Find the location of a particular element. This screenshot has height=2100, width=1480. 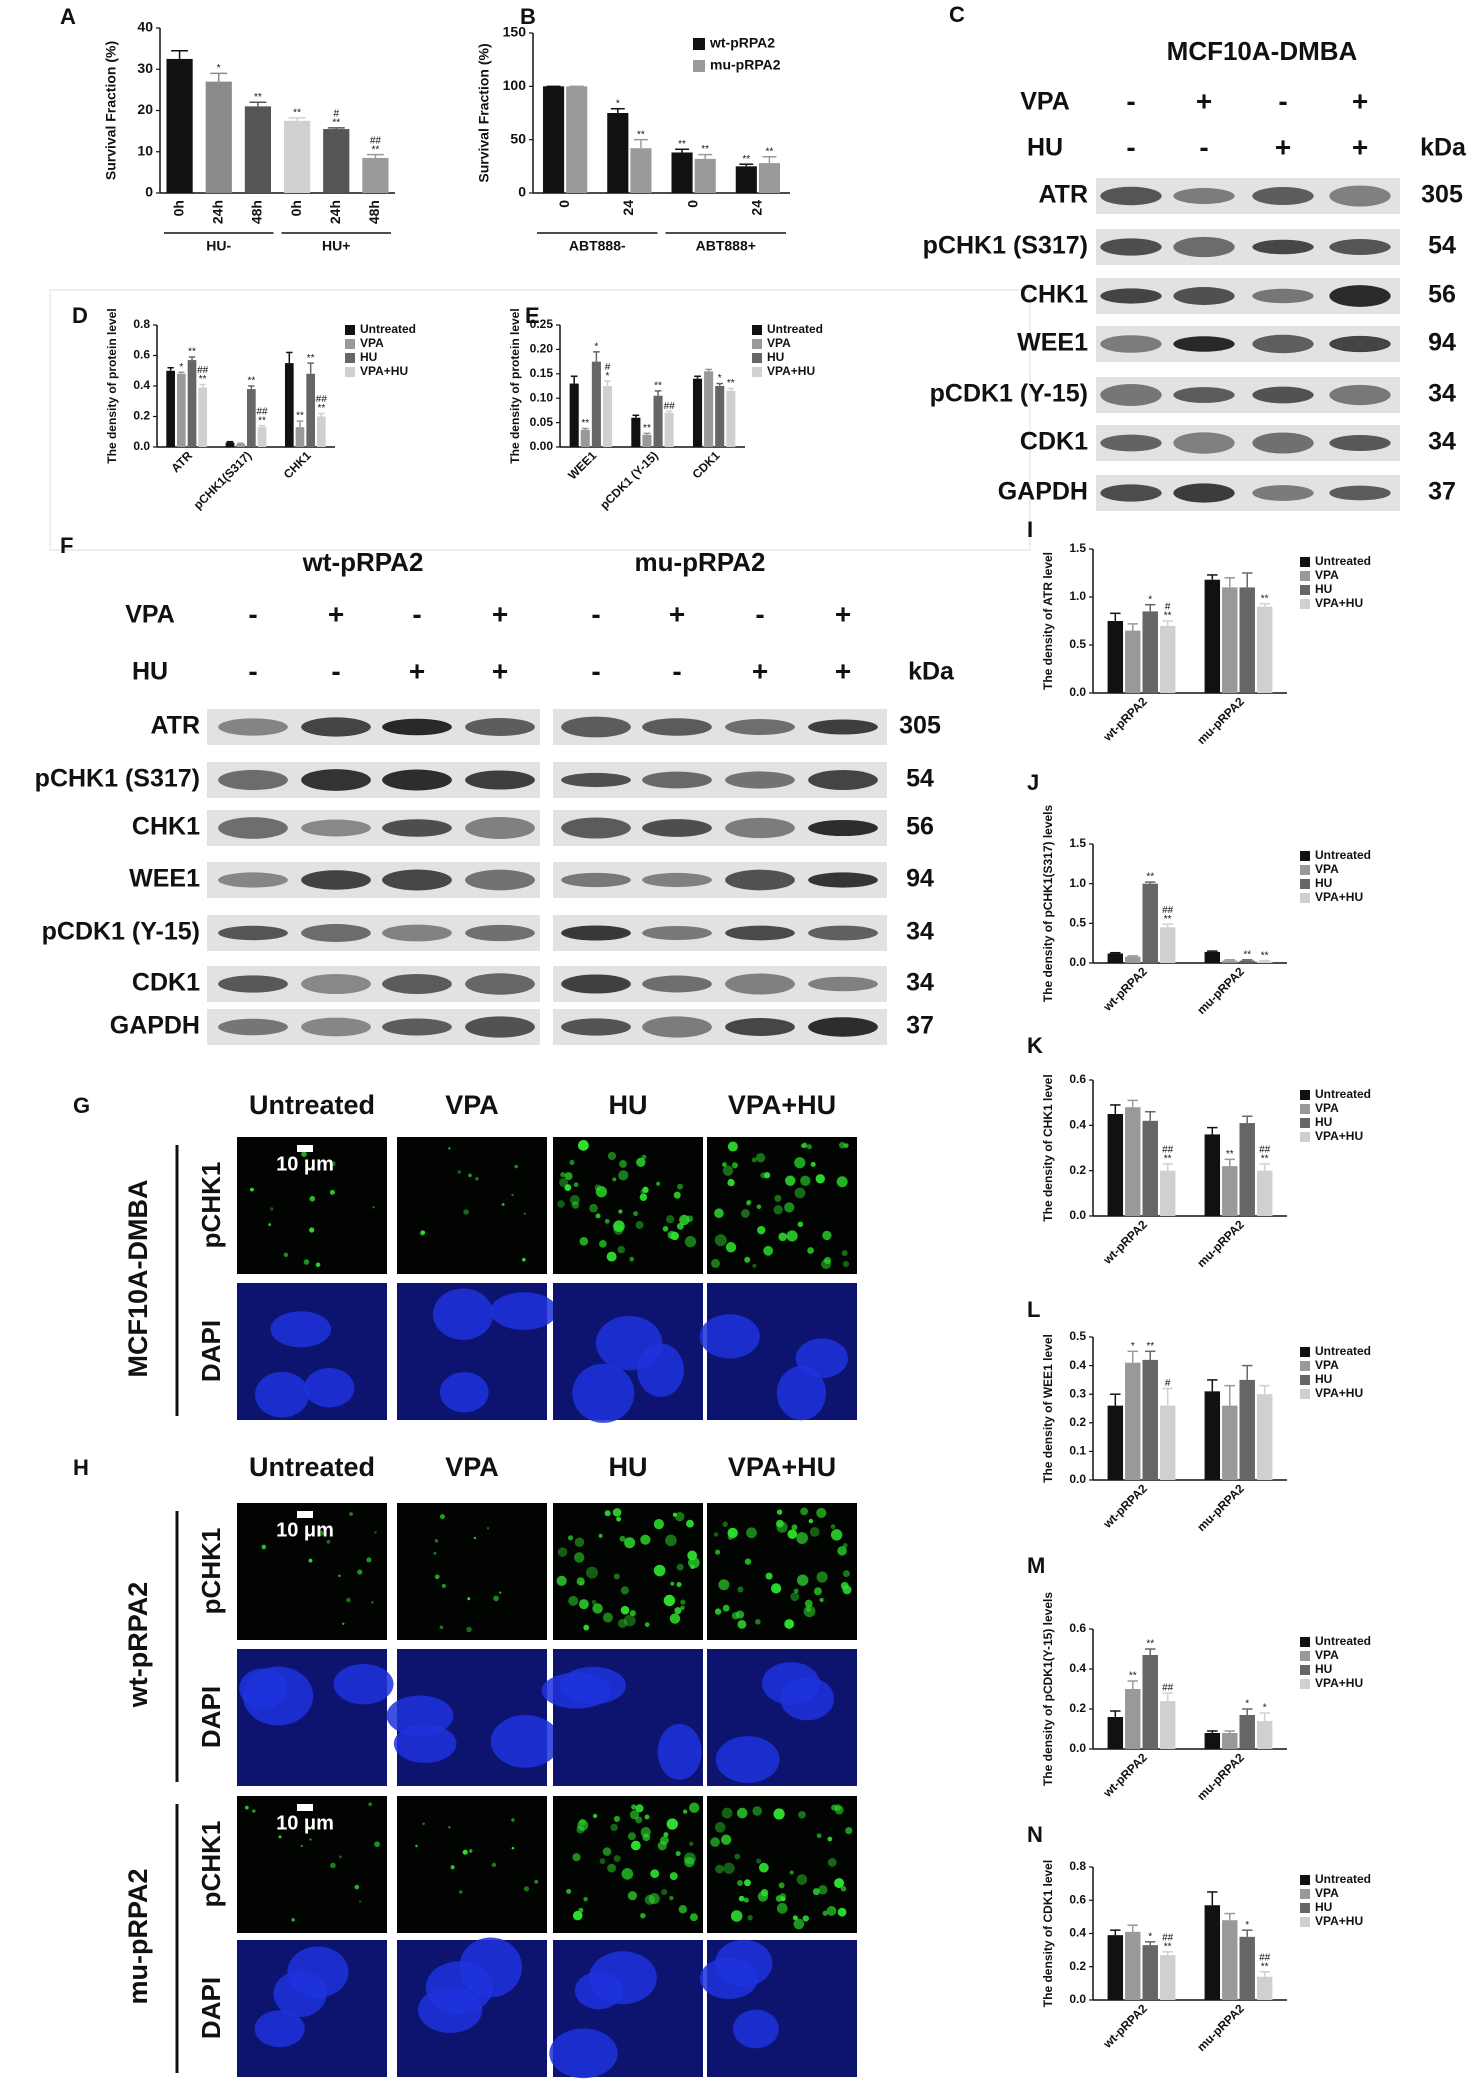

column-header: Untreated is located at coordinates (312, 1105).